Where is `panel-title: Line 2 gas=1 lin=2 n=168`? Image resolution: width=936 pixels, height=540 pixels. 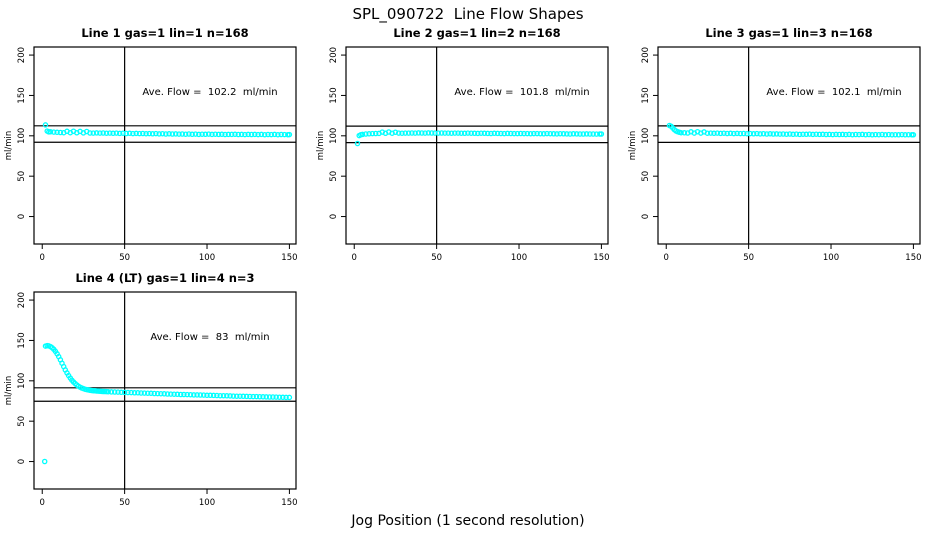 panel-title: Line 2 gas=1 lin=2 n=168 is located at coordinates (477, 33).